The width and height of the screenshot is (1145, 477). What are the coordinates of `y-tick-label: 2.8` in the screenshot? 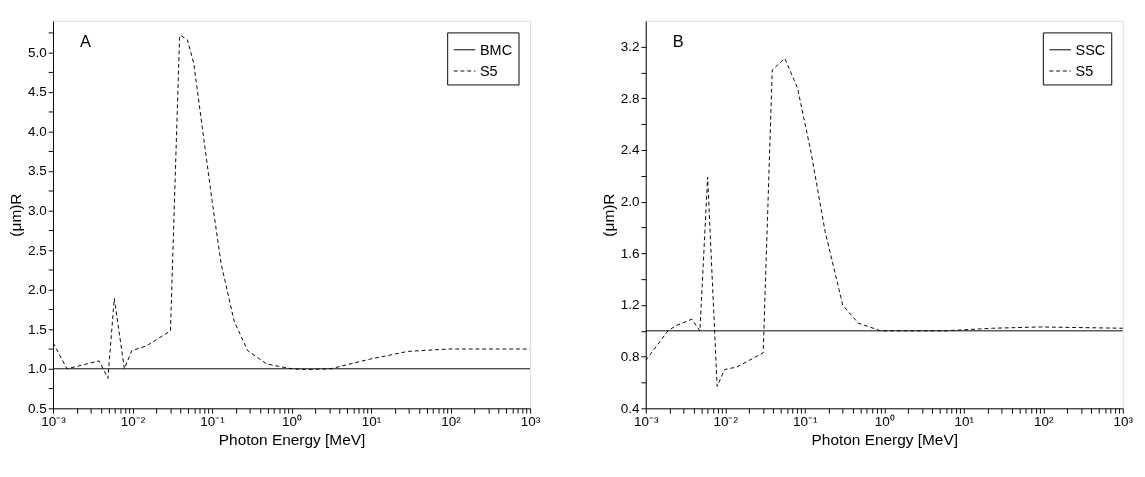 It's located at (630, 98).